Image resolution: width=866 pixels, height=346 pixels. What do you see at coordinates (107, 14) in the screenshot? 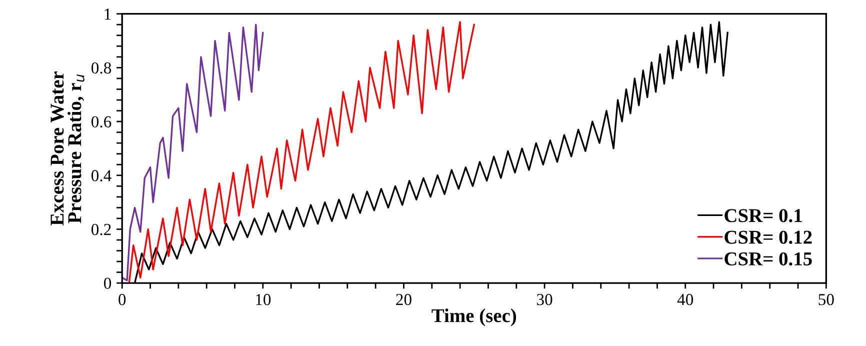
I see `y-tick-label: 1` at bounding box center [107, 14].